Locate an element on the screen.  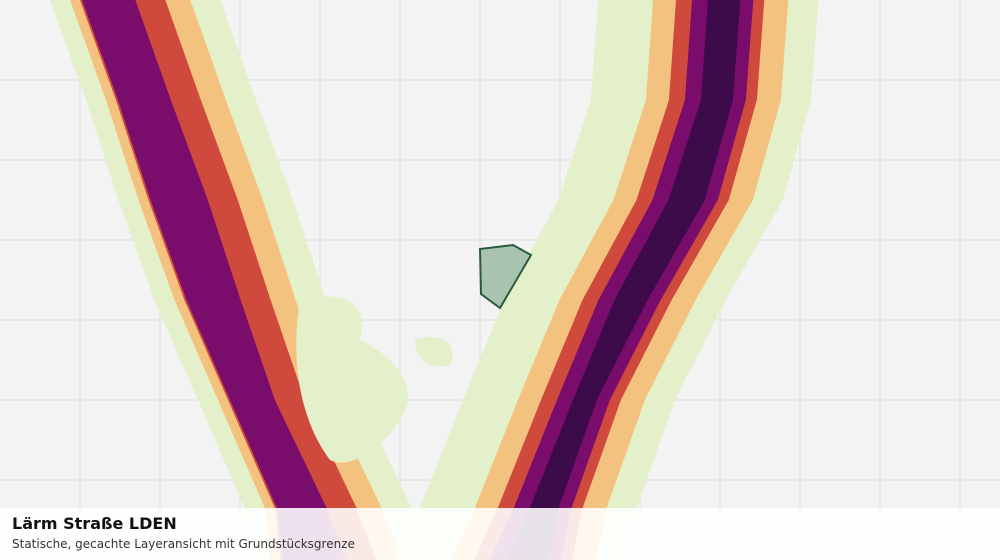
parcel-boundary is located at coordinates (505, 276).